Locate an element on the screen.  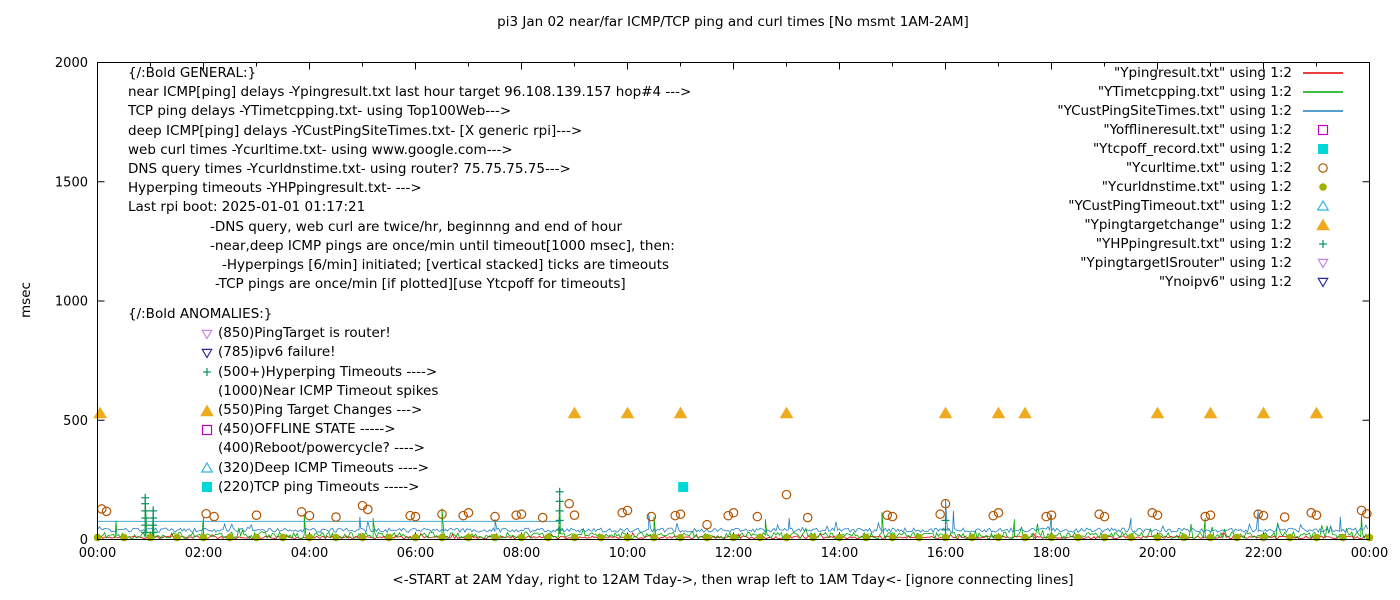
legend-label: "Ycurldnstime.txt" using 1:2 is located at coordinates (1196, 186).